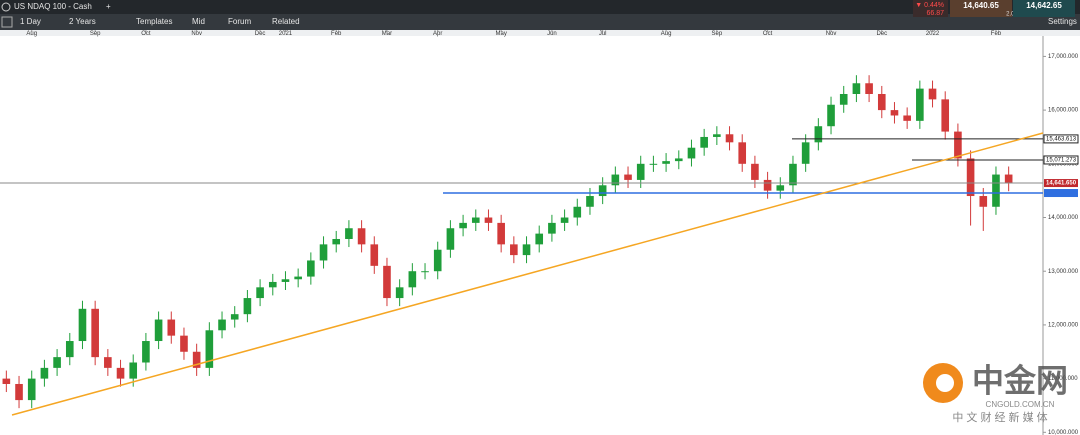 This screenshot has width=1080, height=435. Describe the element at coordinates (146, 34) in the screenshot. I see `x-tick-label: Oct` at that location.